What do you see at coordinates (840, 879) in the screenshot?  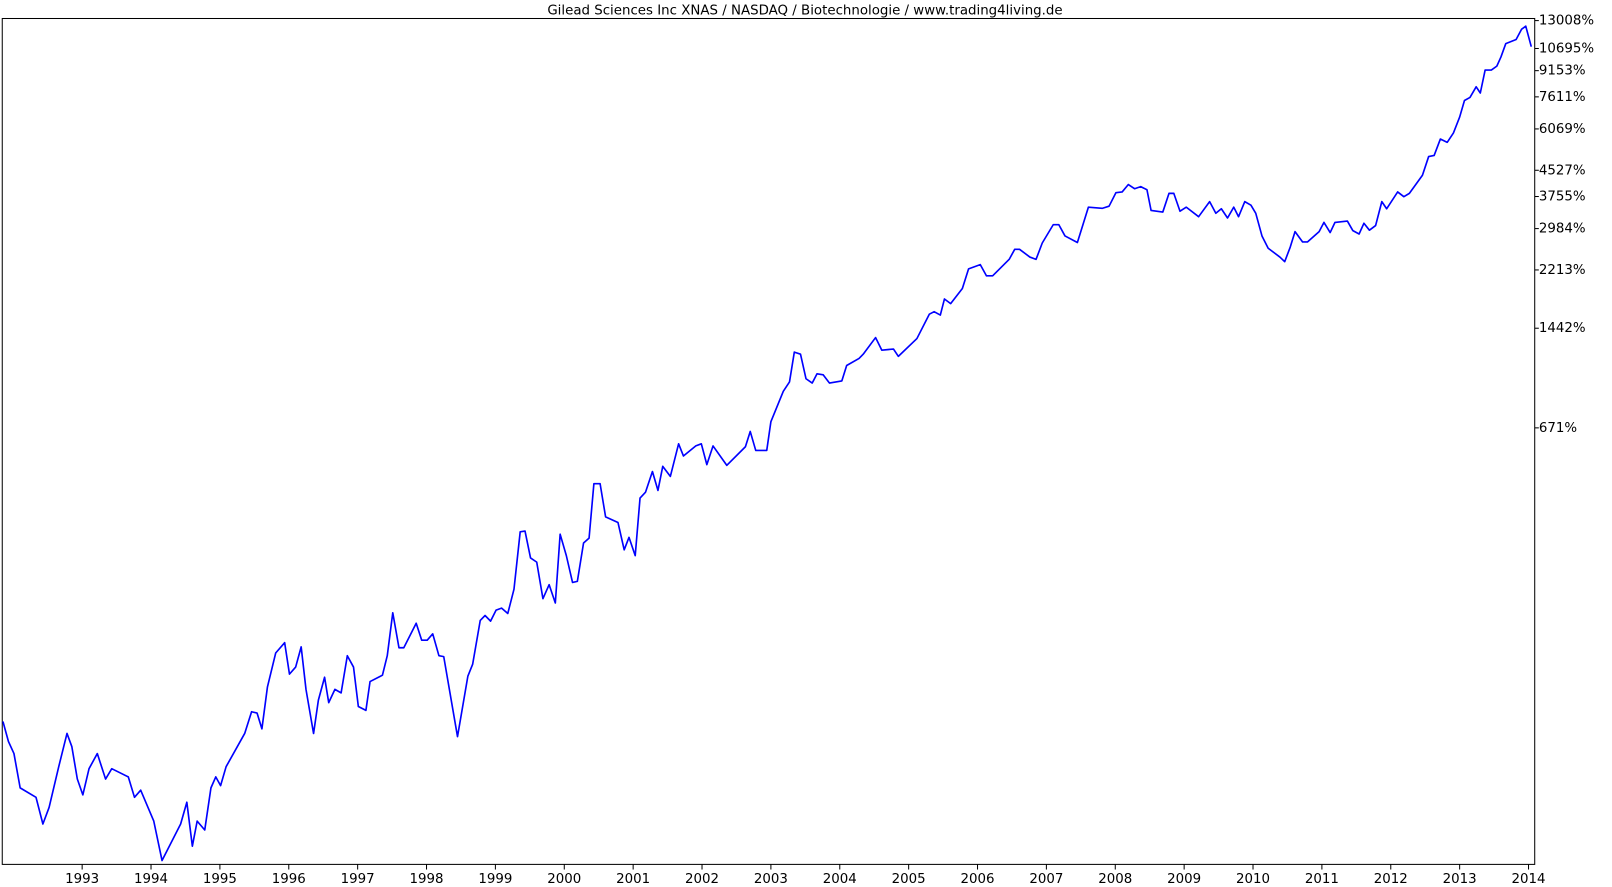 I see `x-tick-label: 2004` at bounding box center [840, 879].